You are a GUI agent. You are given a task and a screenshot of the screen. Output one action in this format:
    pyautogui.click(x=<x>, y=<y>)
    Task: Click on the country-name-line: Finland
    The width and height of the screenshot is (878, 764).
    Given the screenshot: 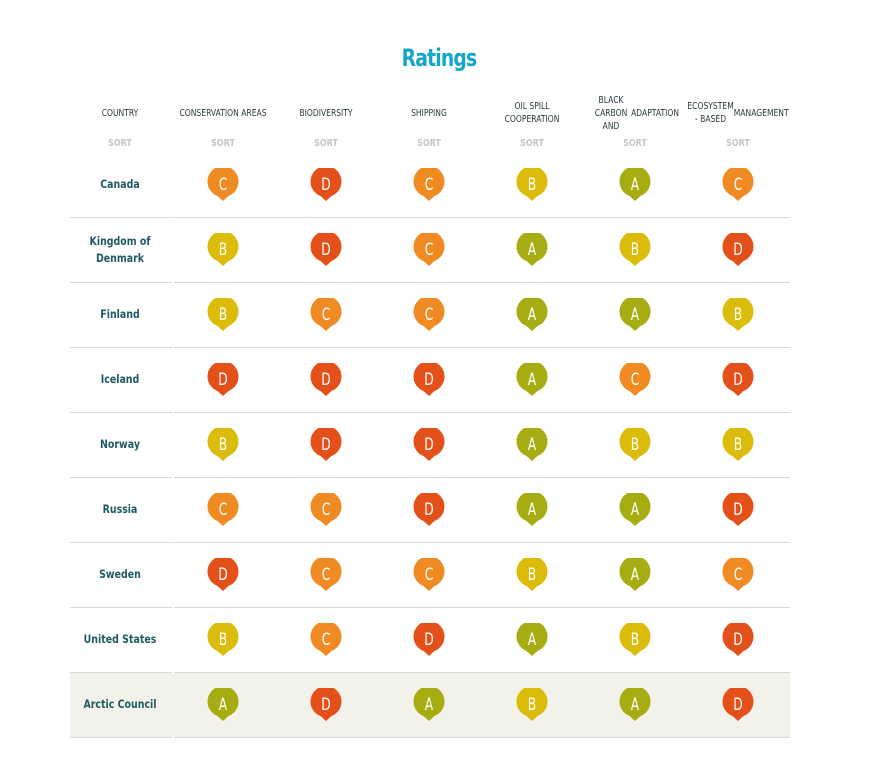 What is the action you would take?
    pyautogui.click(x=120, y=314)
    